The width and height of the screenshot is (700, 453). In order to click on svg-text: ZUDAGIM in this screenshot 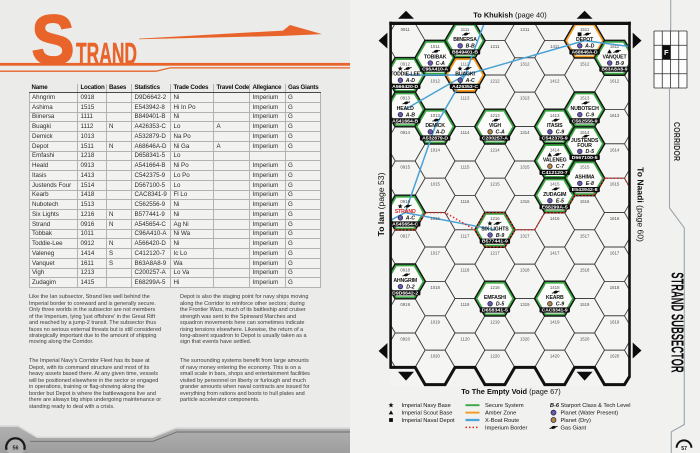, I will do `click(554, 195)`.